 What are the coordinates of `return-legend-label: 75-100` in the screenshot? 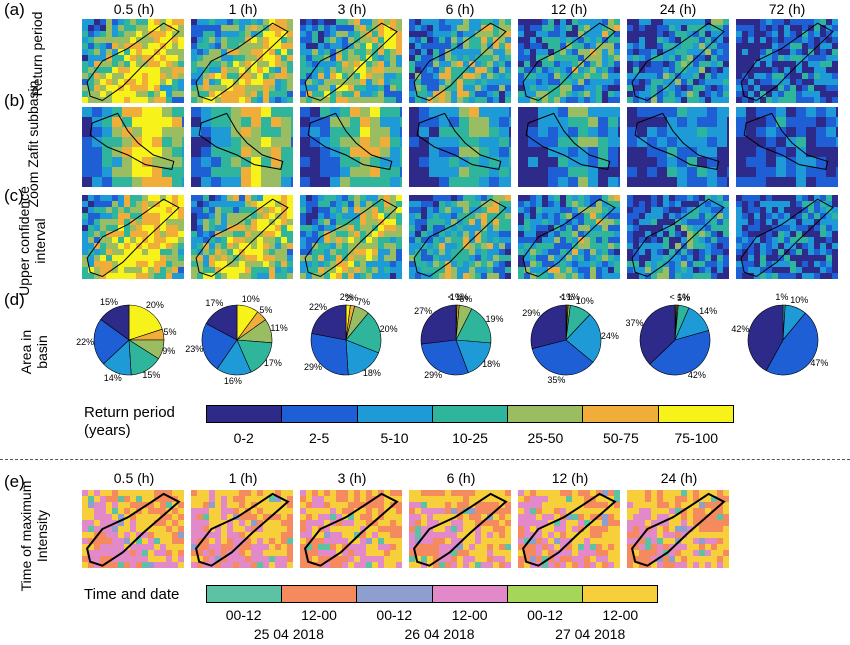 It's located at (696, 438).